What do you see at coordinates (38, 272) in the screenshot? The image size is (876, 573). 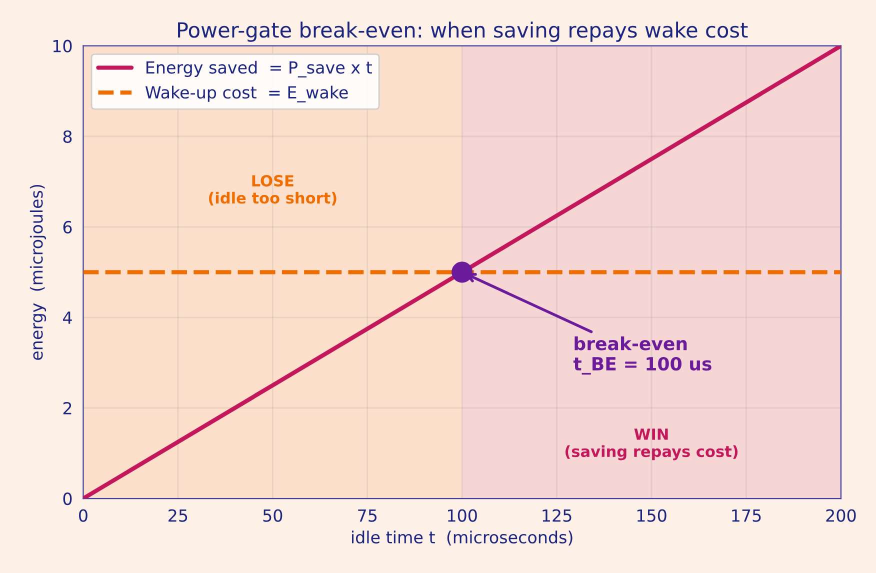 I see `y-axis-title: energy (microjoules)` at bounding box center [38, 272].